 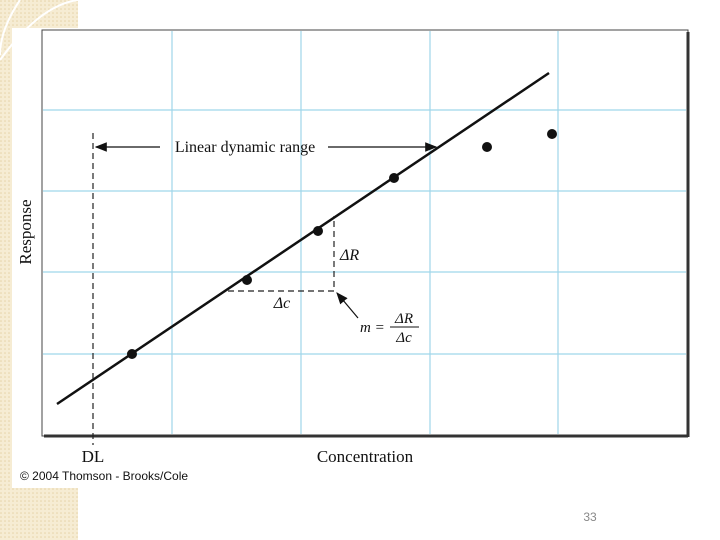 What do you see at coordinates (403, 338) in the screenshot?
I see `slope-denominator: Δc` at bounding box center [403, 338].